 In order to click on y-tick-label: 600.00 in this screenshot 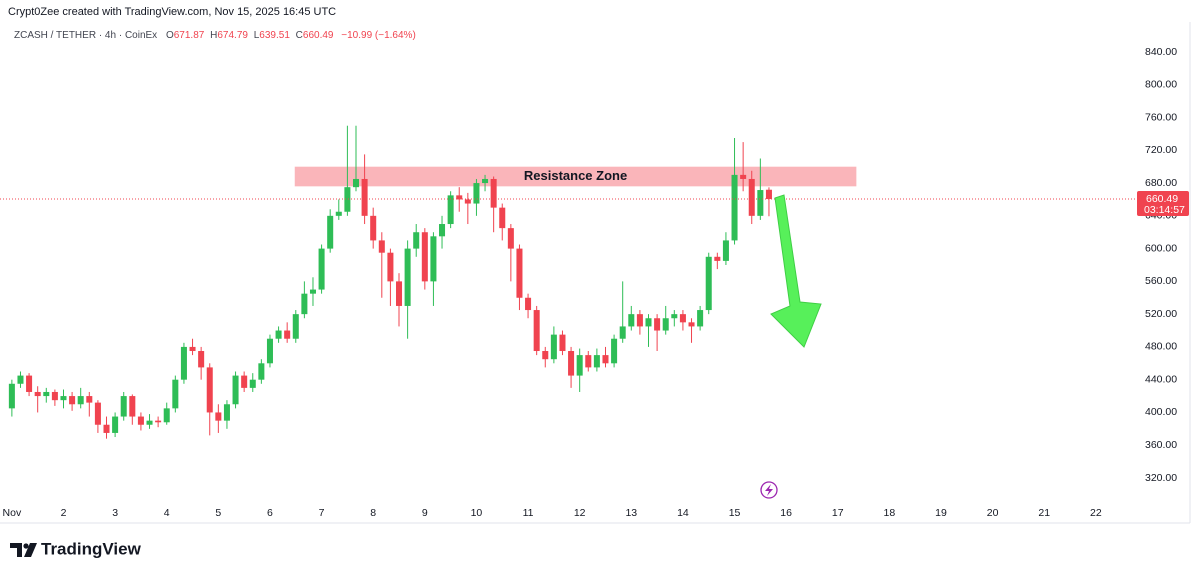, I will do `click(1161, 248)`.